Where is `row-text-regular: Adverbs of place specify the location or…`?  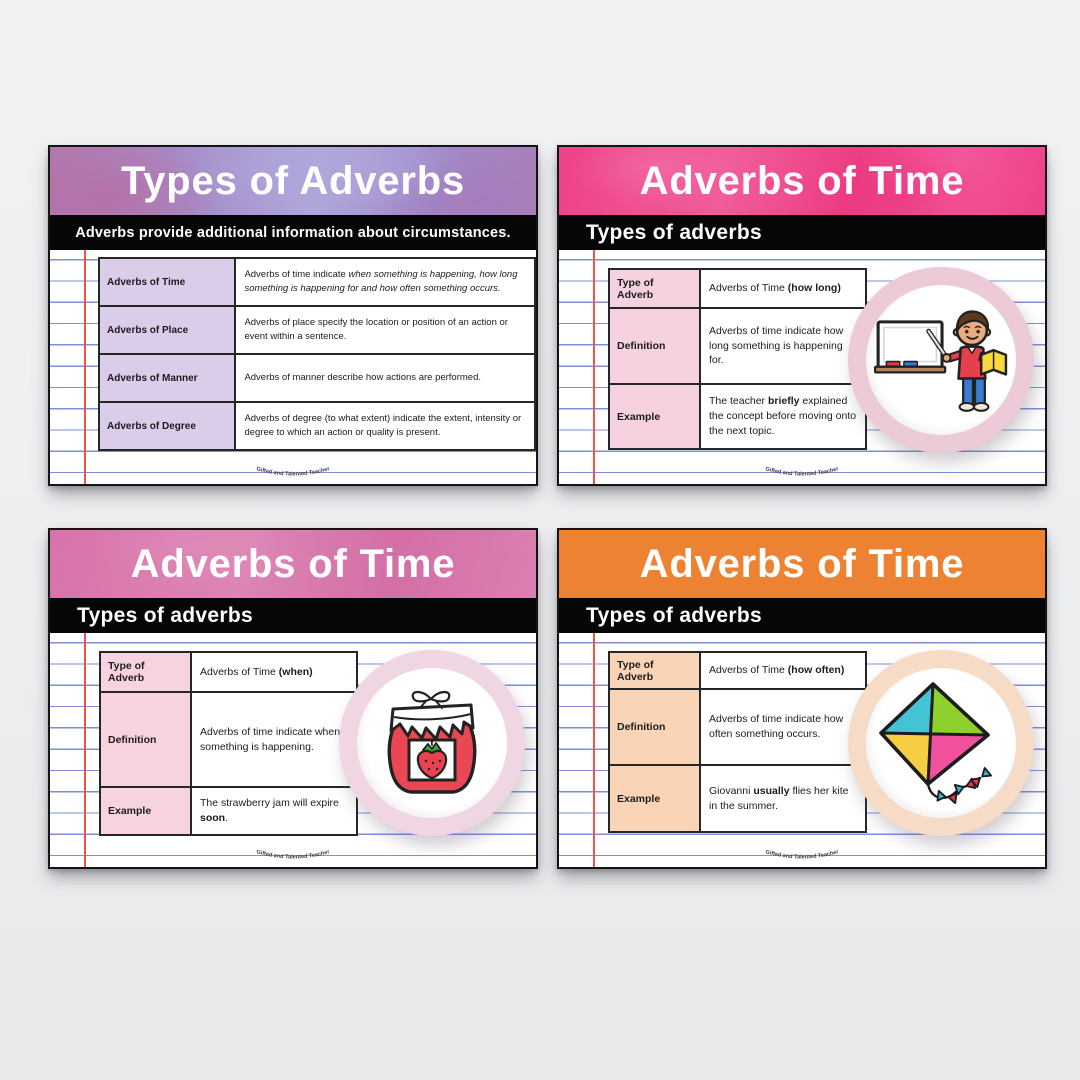
row-text-regular: Adverbs of place specify the location or… is located at coordinates (376, 329).